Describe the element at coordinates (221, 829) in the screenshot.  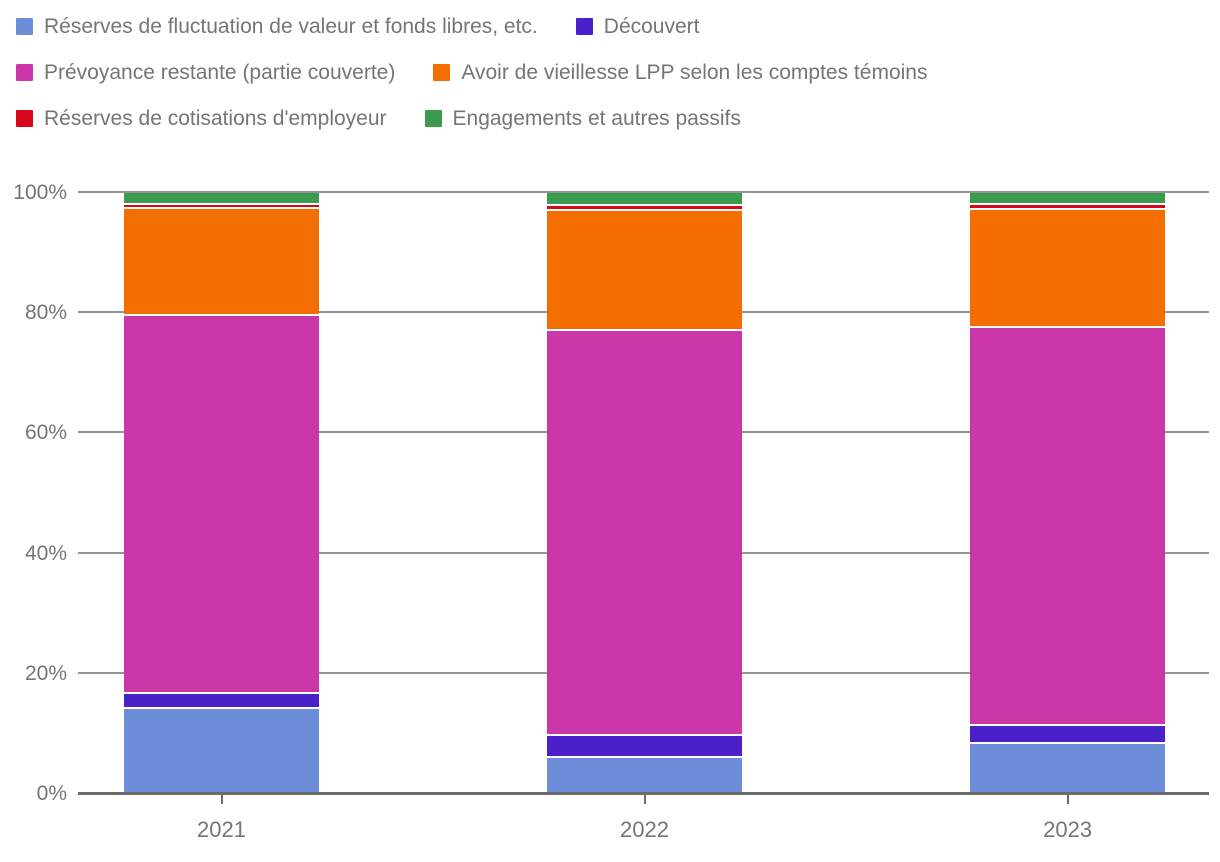
I see `x-axis-label: 2021` at that location.